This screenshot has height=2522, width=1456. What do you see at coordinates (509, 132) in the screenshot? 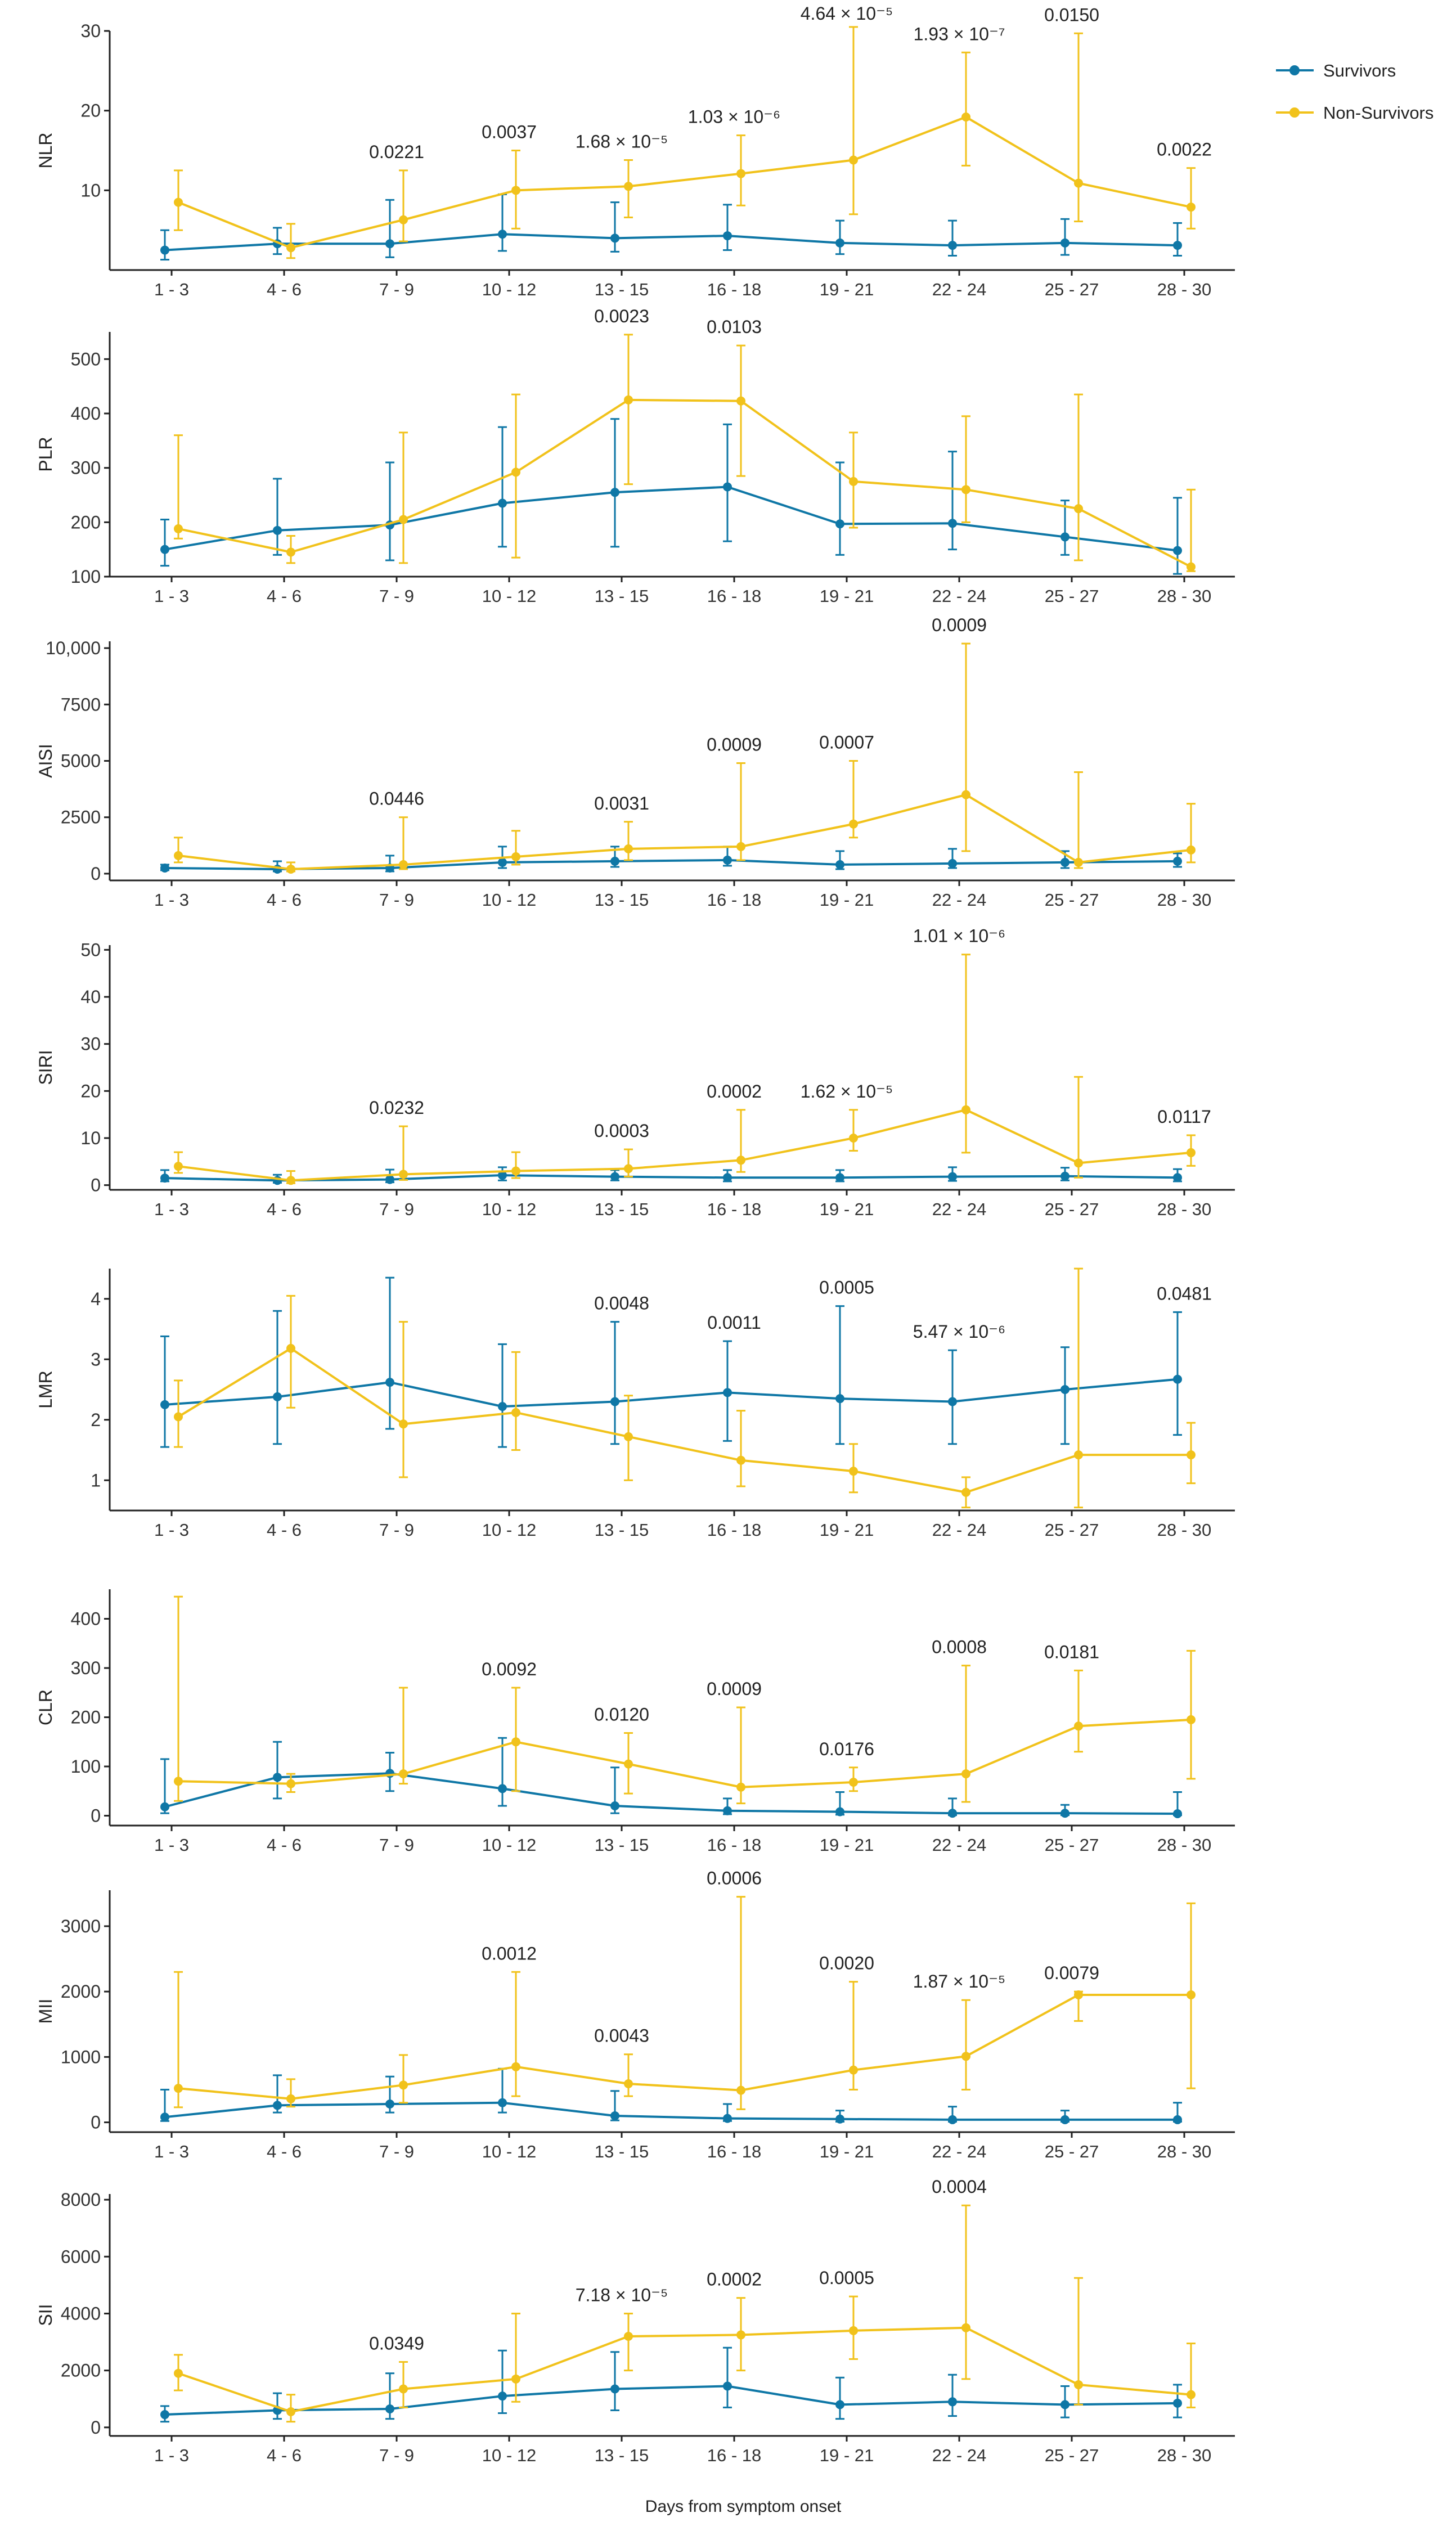
I see `p-value-label: 0.0037` at bounding box center [509, 132].